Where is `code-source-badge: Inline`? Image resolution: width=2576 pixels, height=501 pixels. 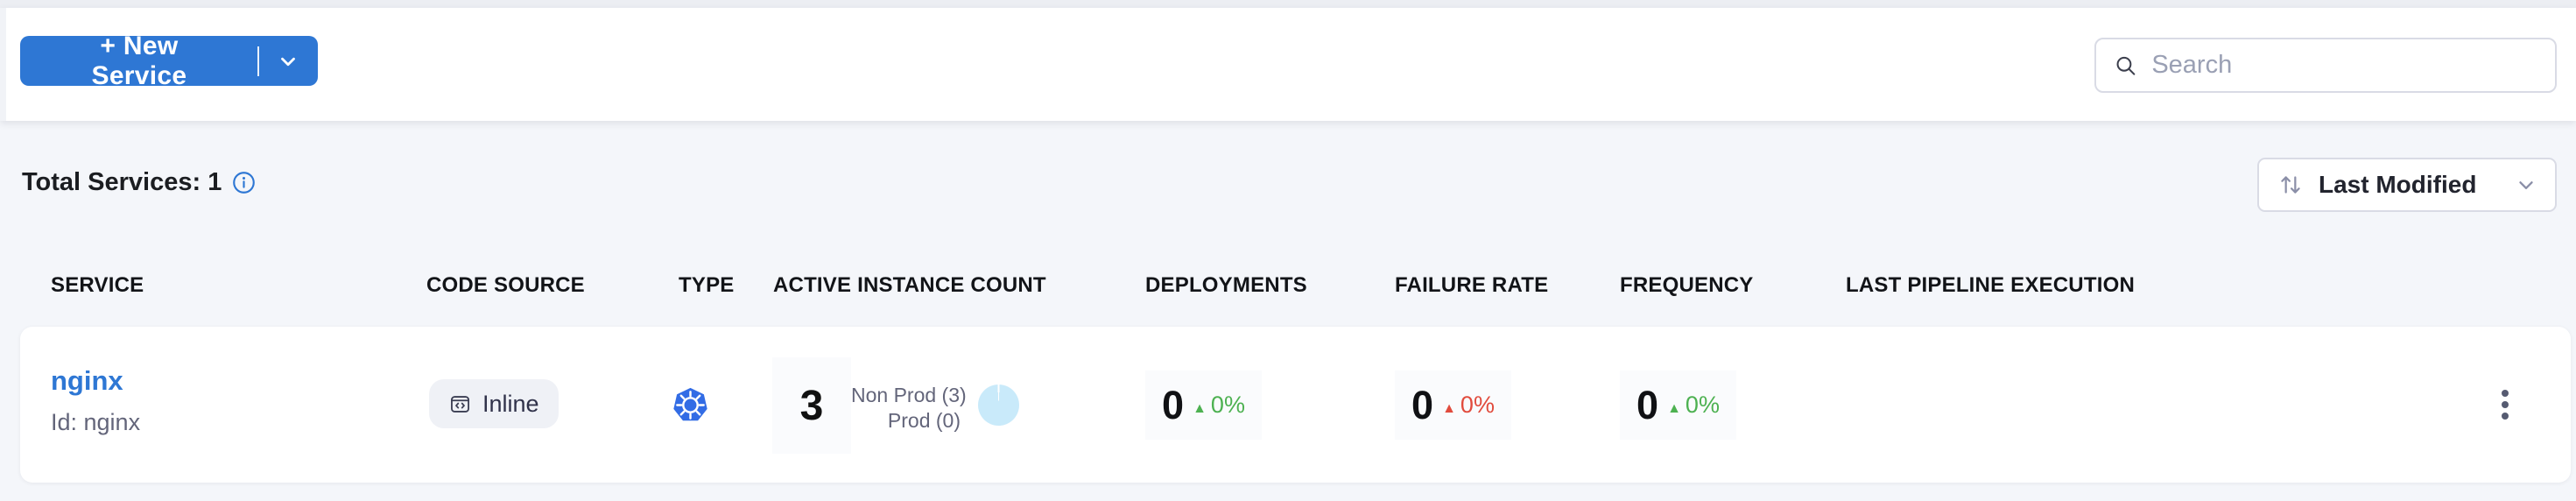
code-source-badge: Inline is located at coordinates (494, 403).